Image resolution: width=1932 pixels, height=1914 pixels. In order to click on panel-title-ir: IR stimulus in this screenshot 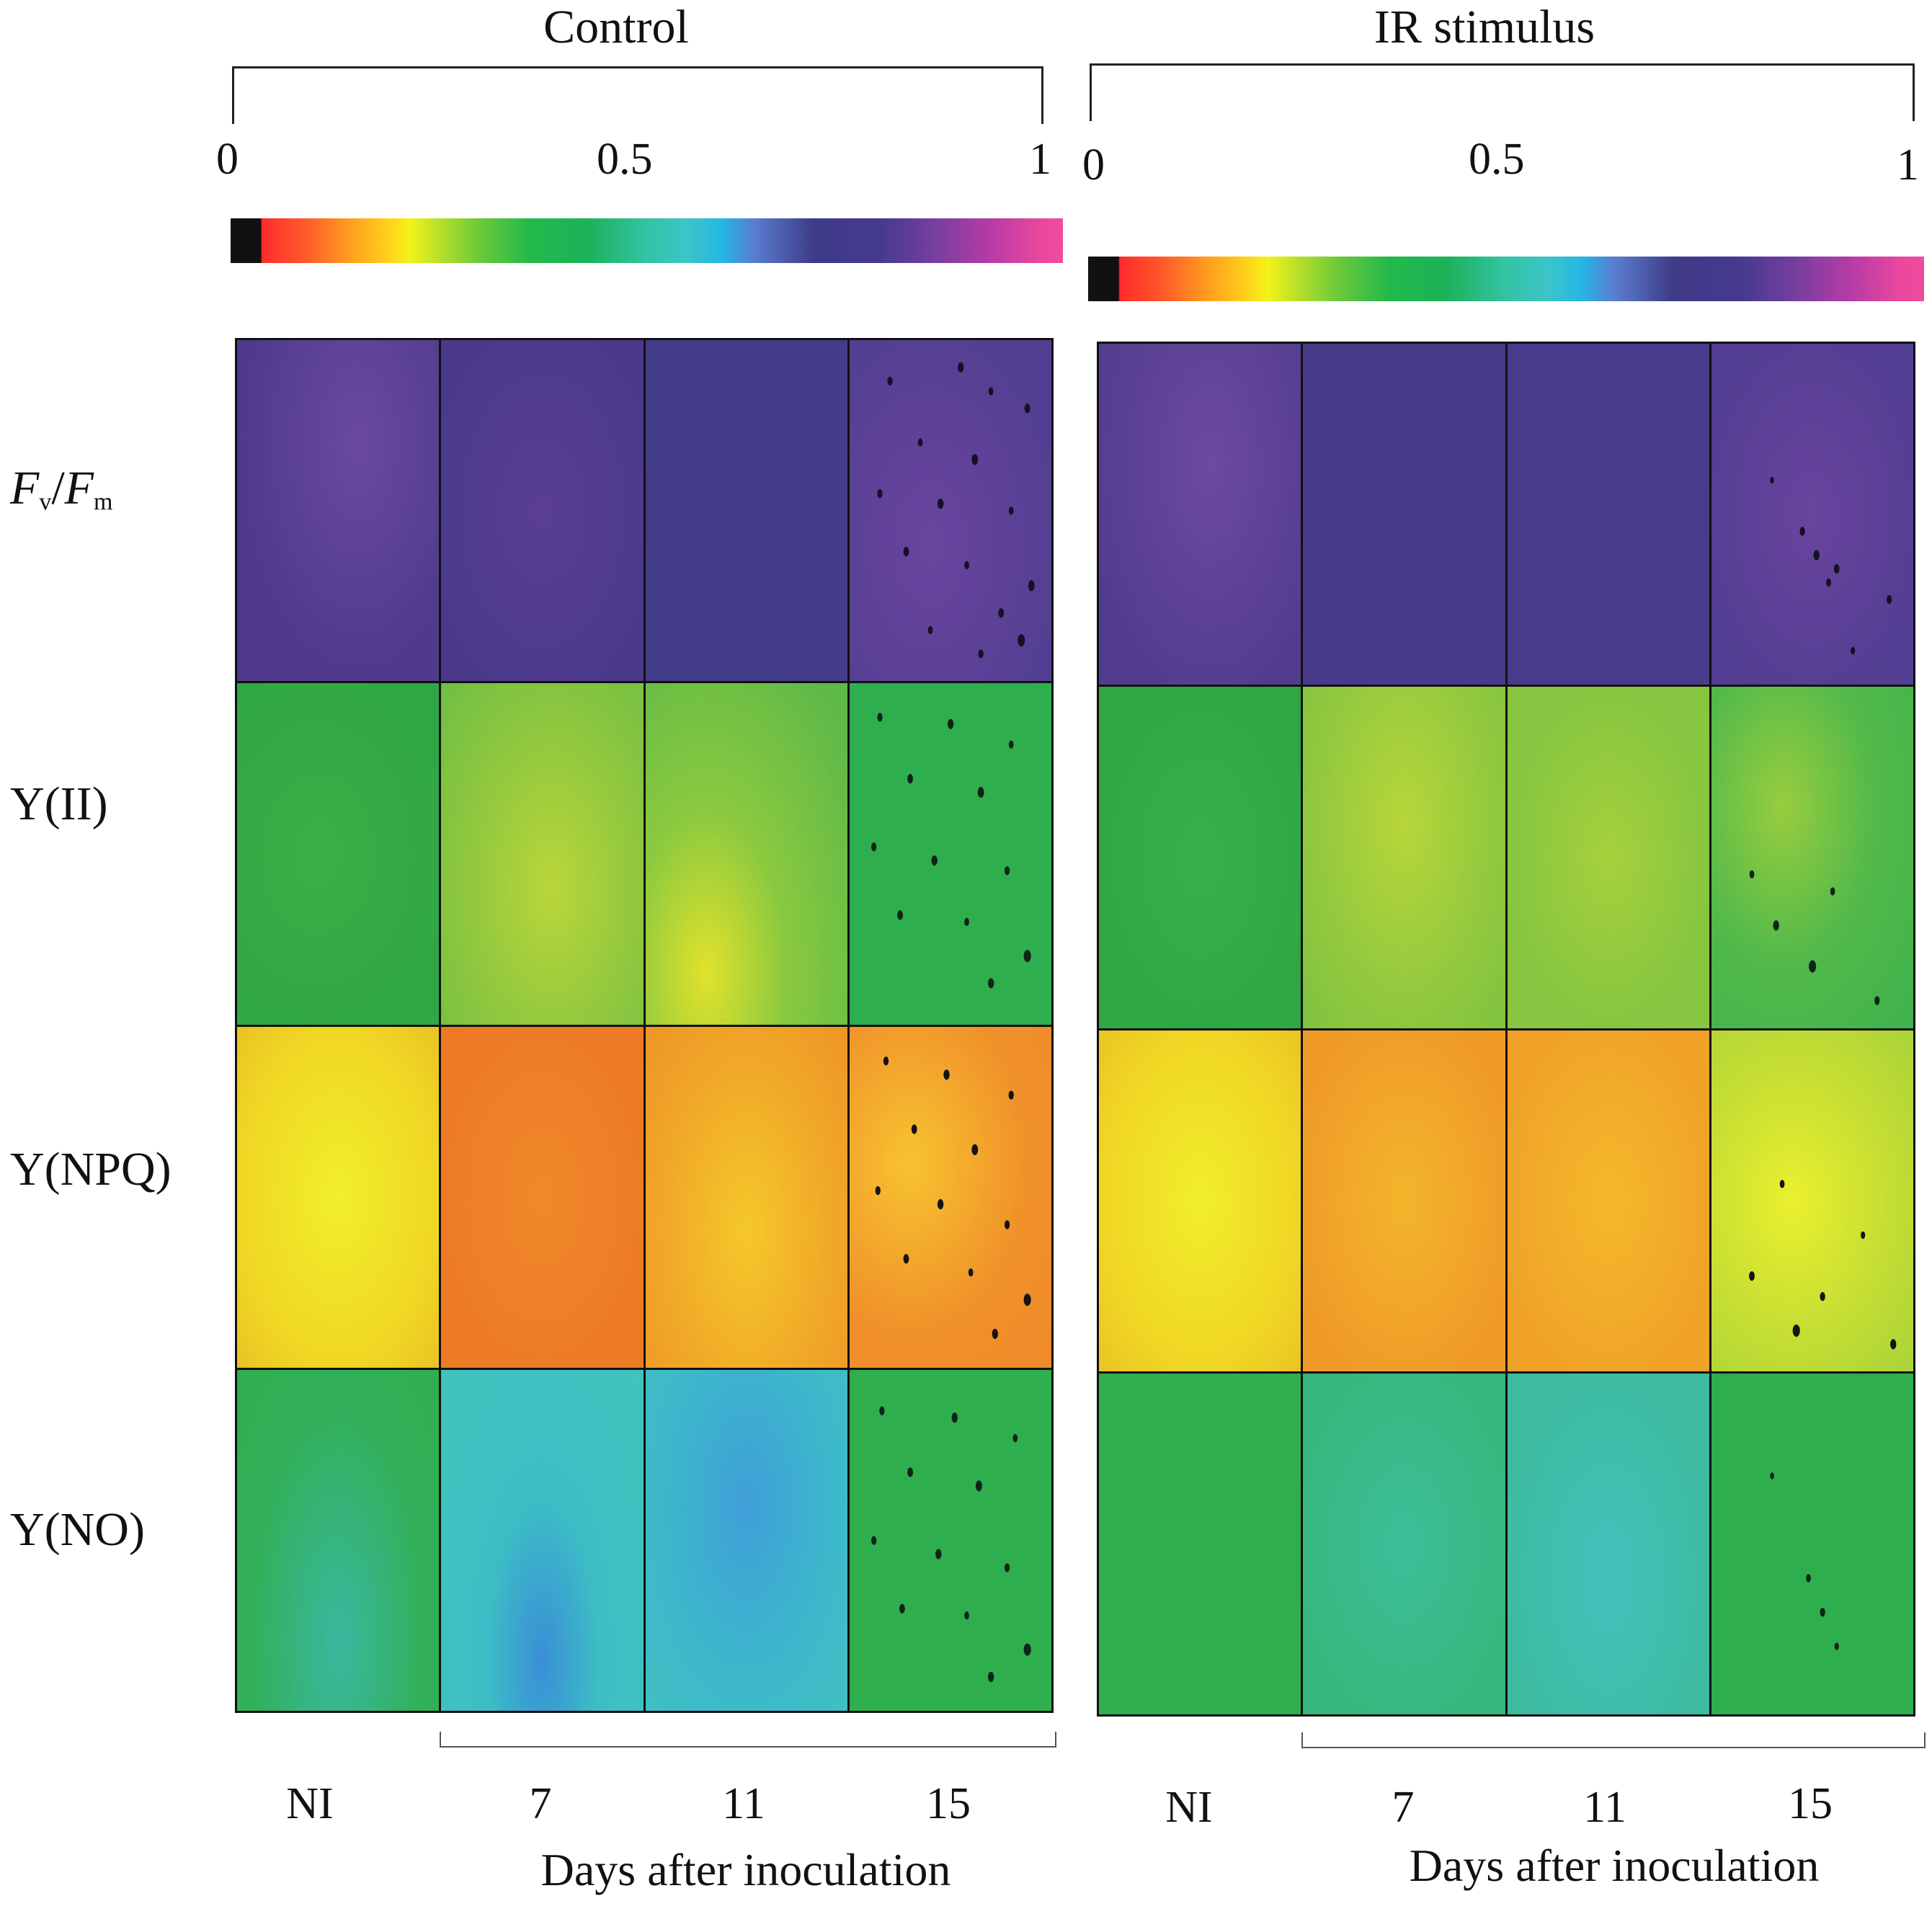, I will do `click(1484, 27)`.